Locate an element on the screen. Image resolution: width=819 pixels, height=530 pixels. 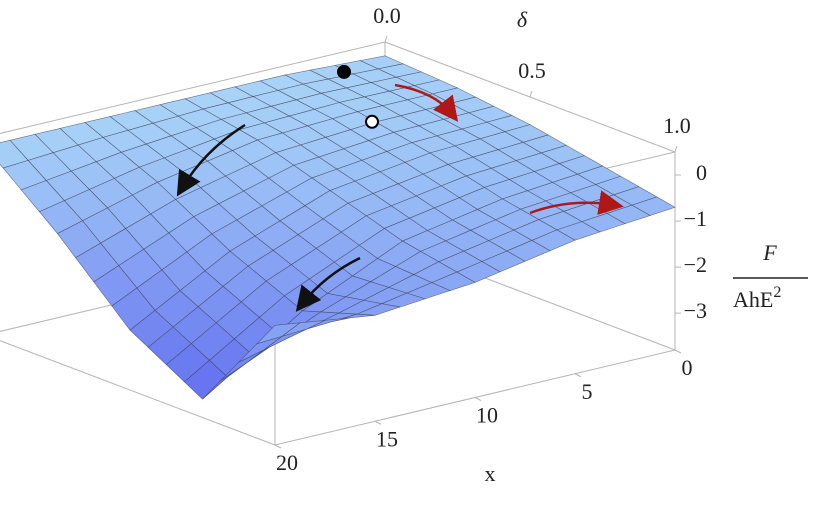
x-tick-label: 5 is located at coordinates (587, 391).